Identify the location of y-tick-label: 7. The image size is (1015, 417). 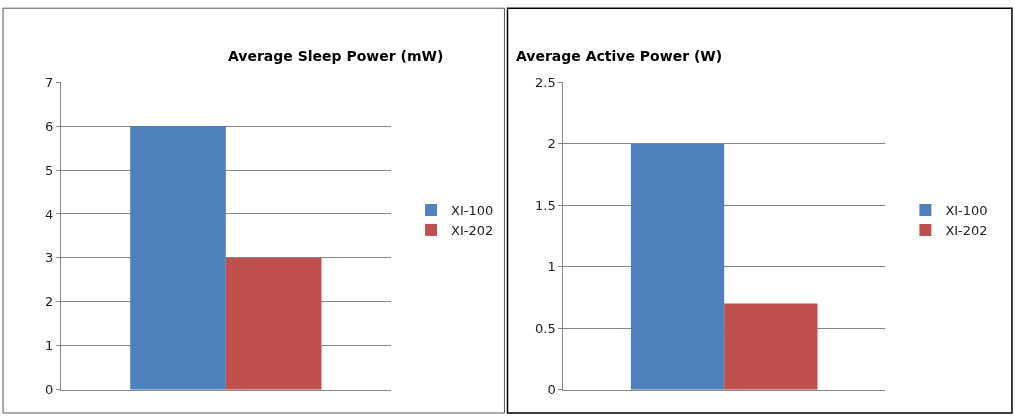
(49, 82).